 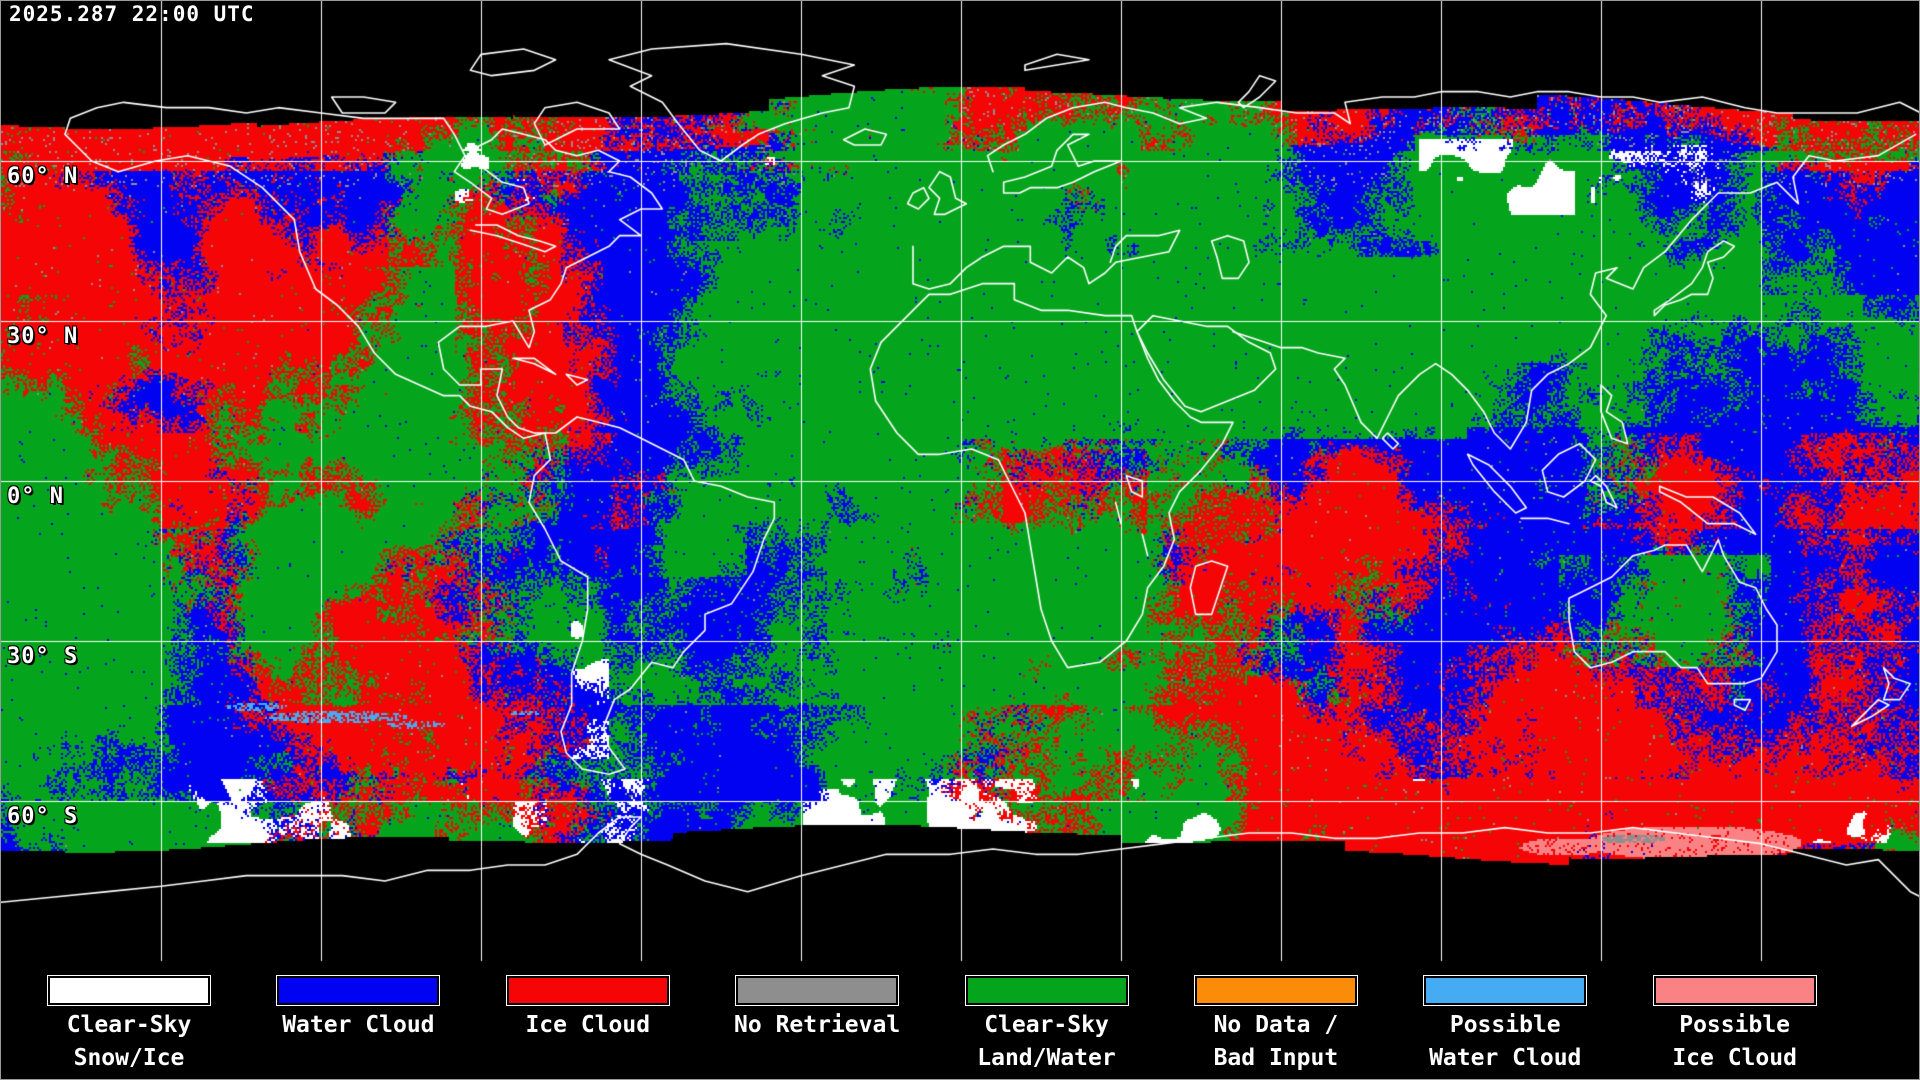 I want to click on legend-item-water-cloud: Water Cloud, so click(x=358, y=1008).